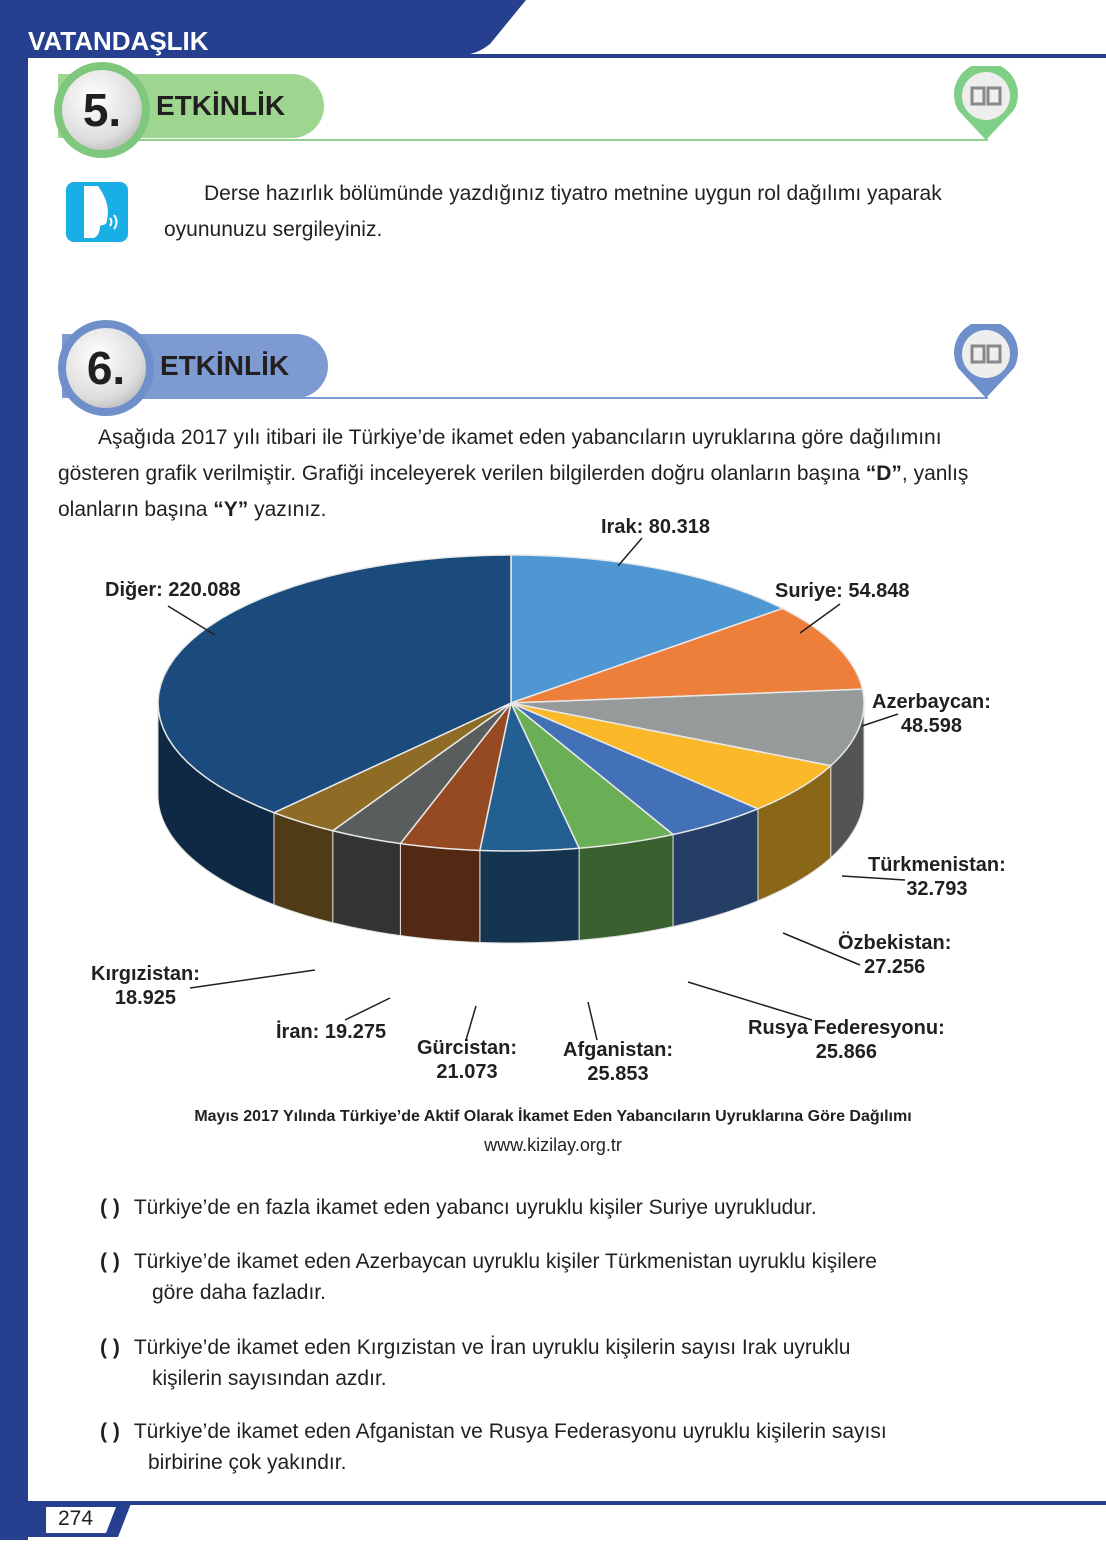 This screenshot has width=1106, height=1560. I want to click on subject-title: VATANDAŞLIK, so click(118, 41).